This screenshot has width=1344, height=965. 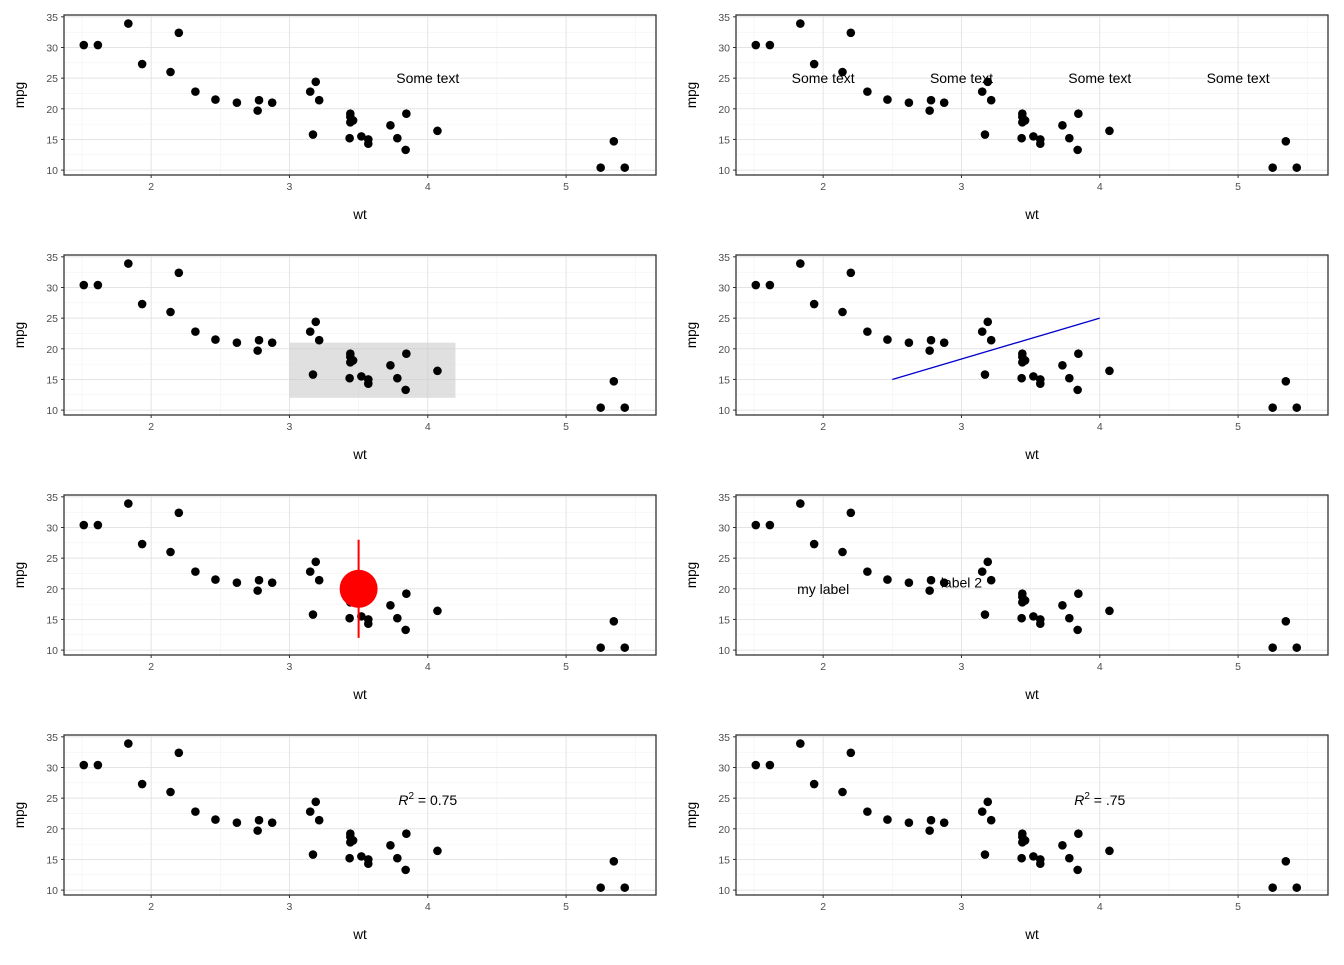 I want to click on y-tick-label: 30, so click(x=724, y=48).